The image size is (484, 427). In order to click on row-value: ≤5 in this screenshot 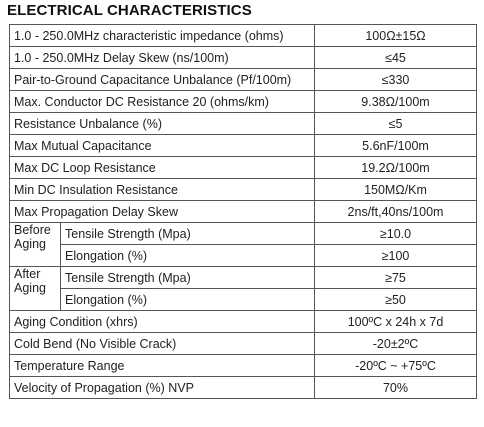, I will do `click(395, 123)`.